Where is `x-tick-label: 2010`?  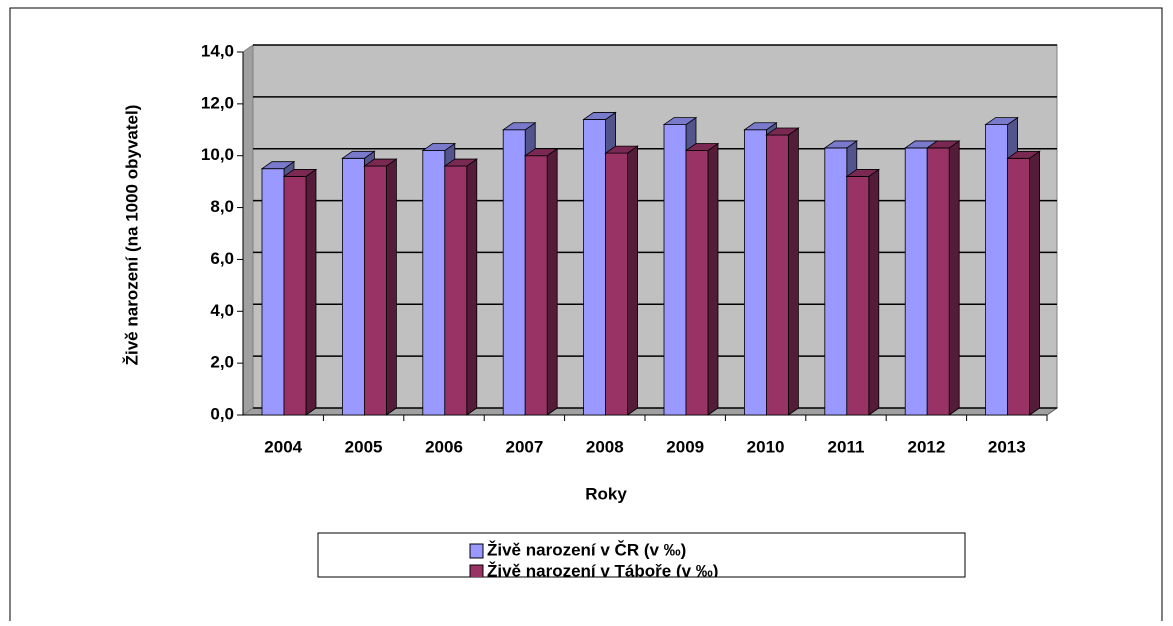
x-tick-label: 2010 is located at coordinates (766, 446).